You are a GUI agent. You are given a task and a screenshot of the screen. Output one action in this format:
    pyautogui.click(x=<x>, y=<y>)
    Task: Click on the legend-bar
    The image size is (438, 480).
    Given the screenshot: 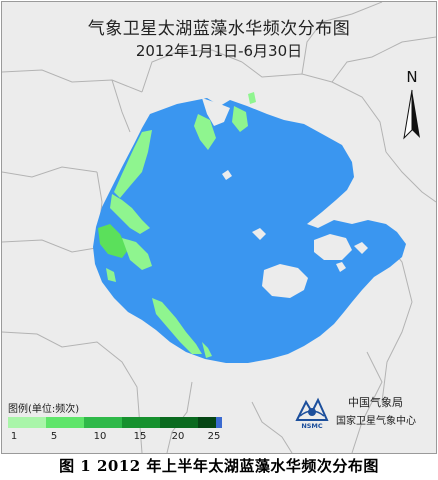 What is the action you would take?
    pyautogui.click(x=115, y=422)
    